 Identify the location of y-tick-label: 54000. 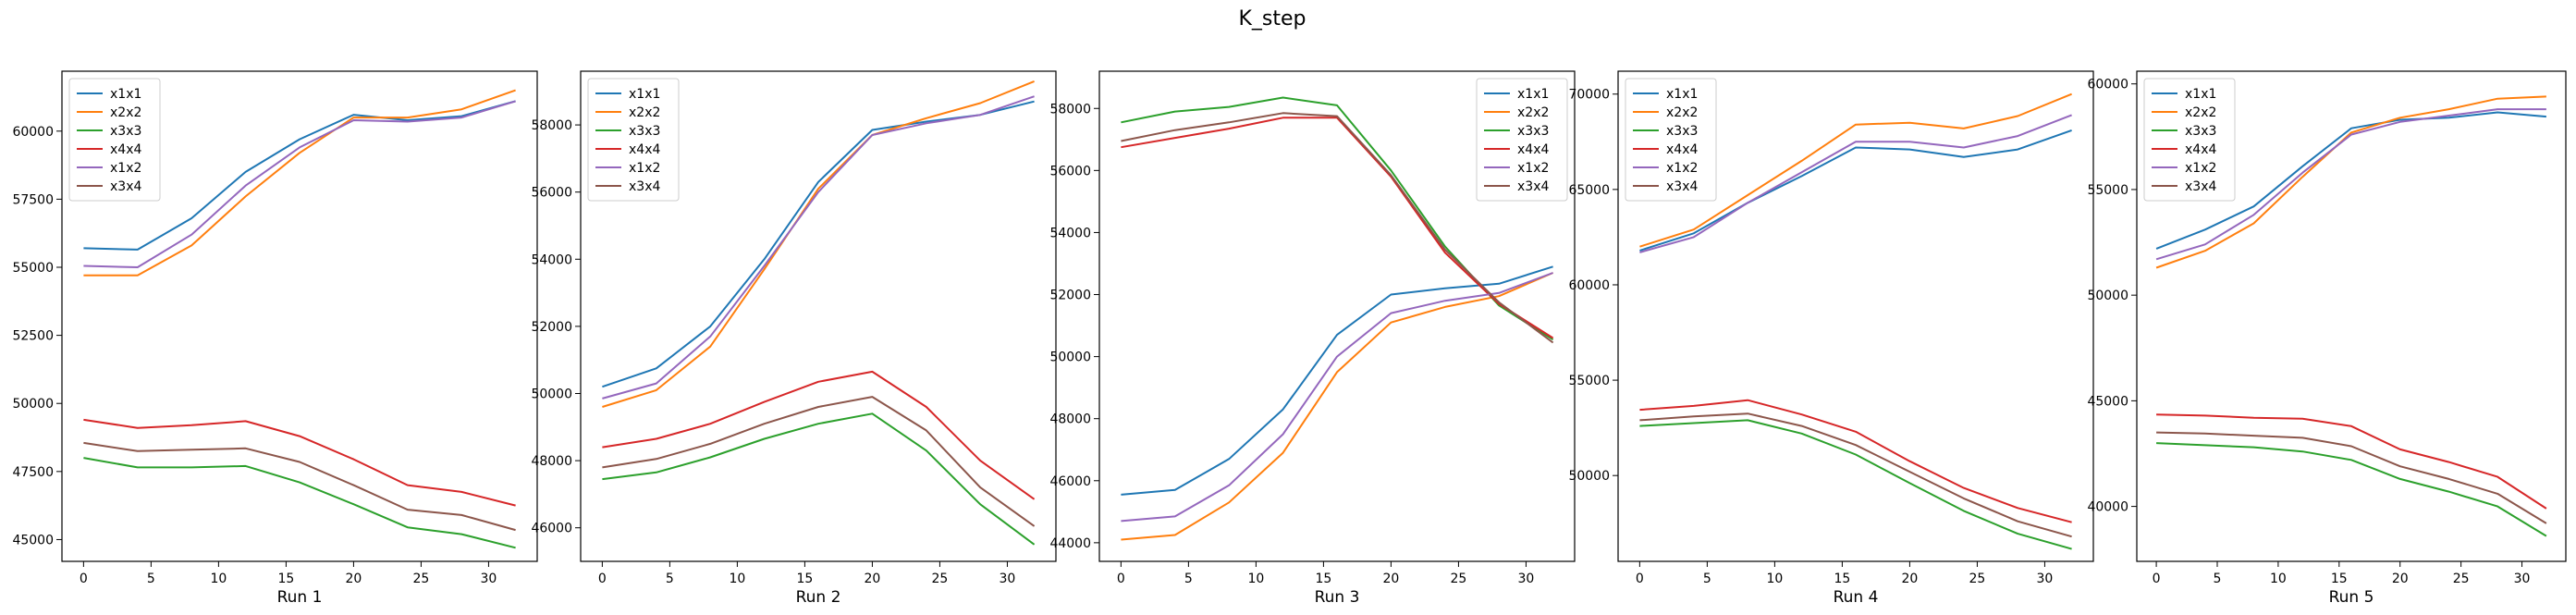
(1070, 233).